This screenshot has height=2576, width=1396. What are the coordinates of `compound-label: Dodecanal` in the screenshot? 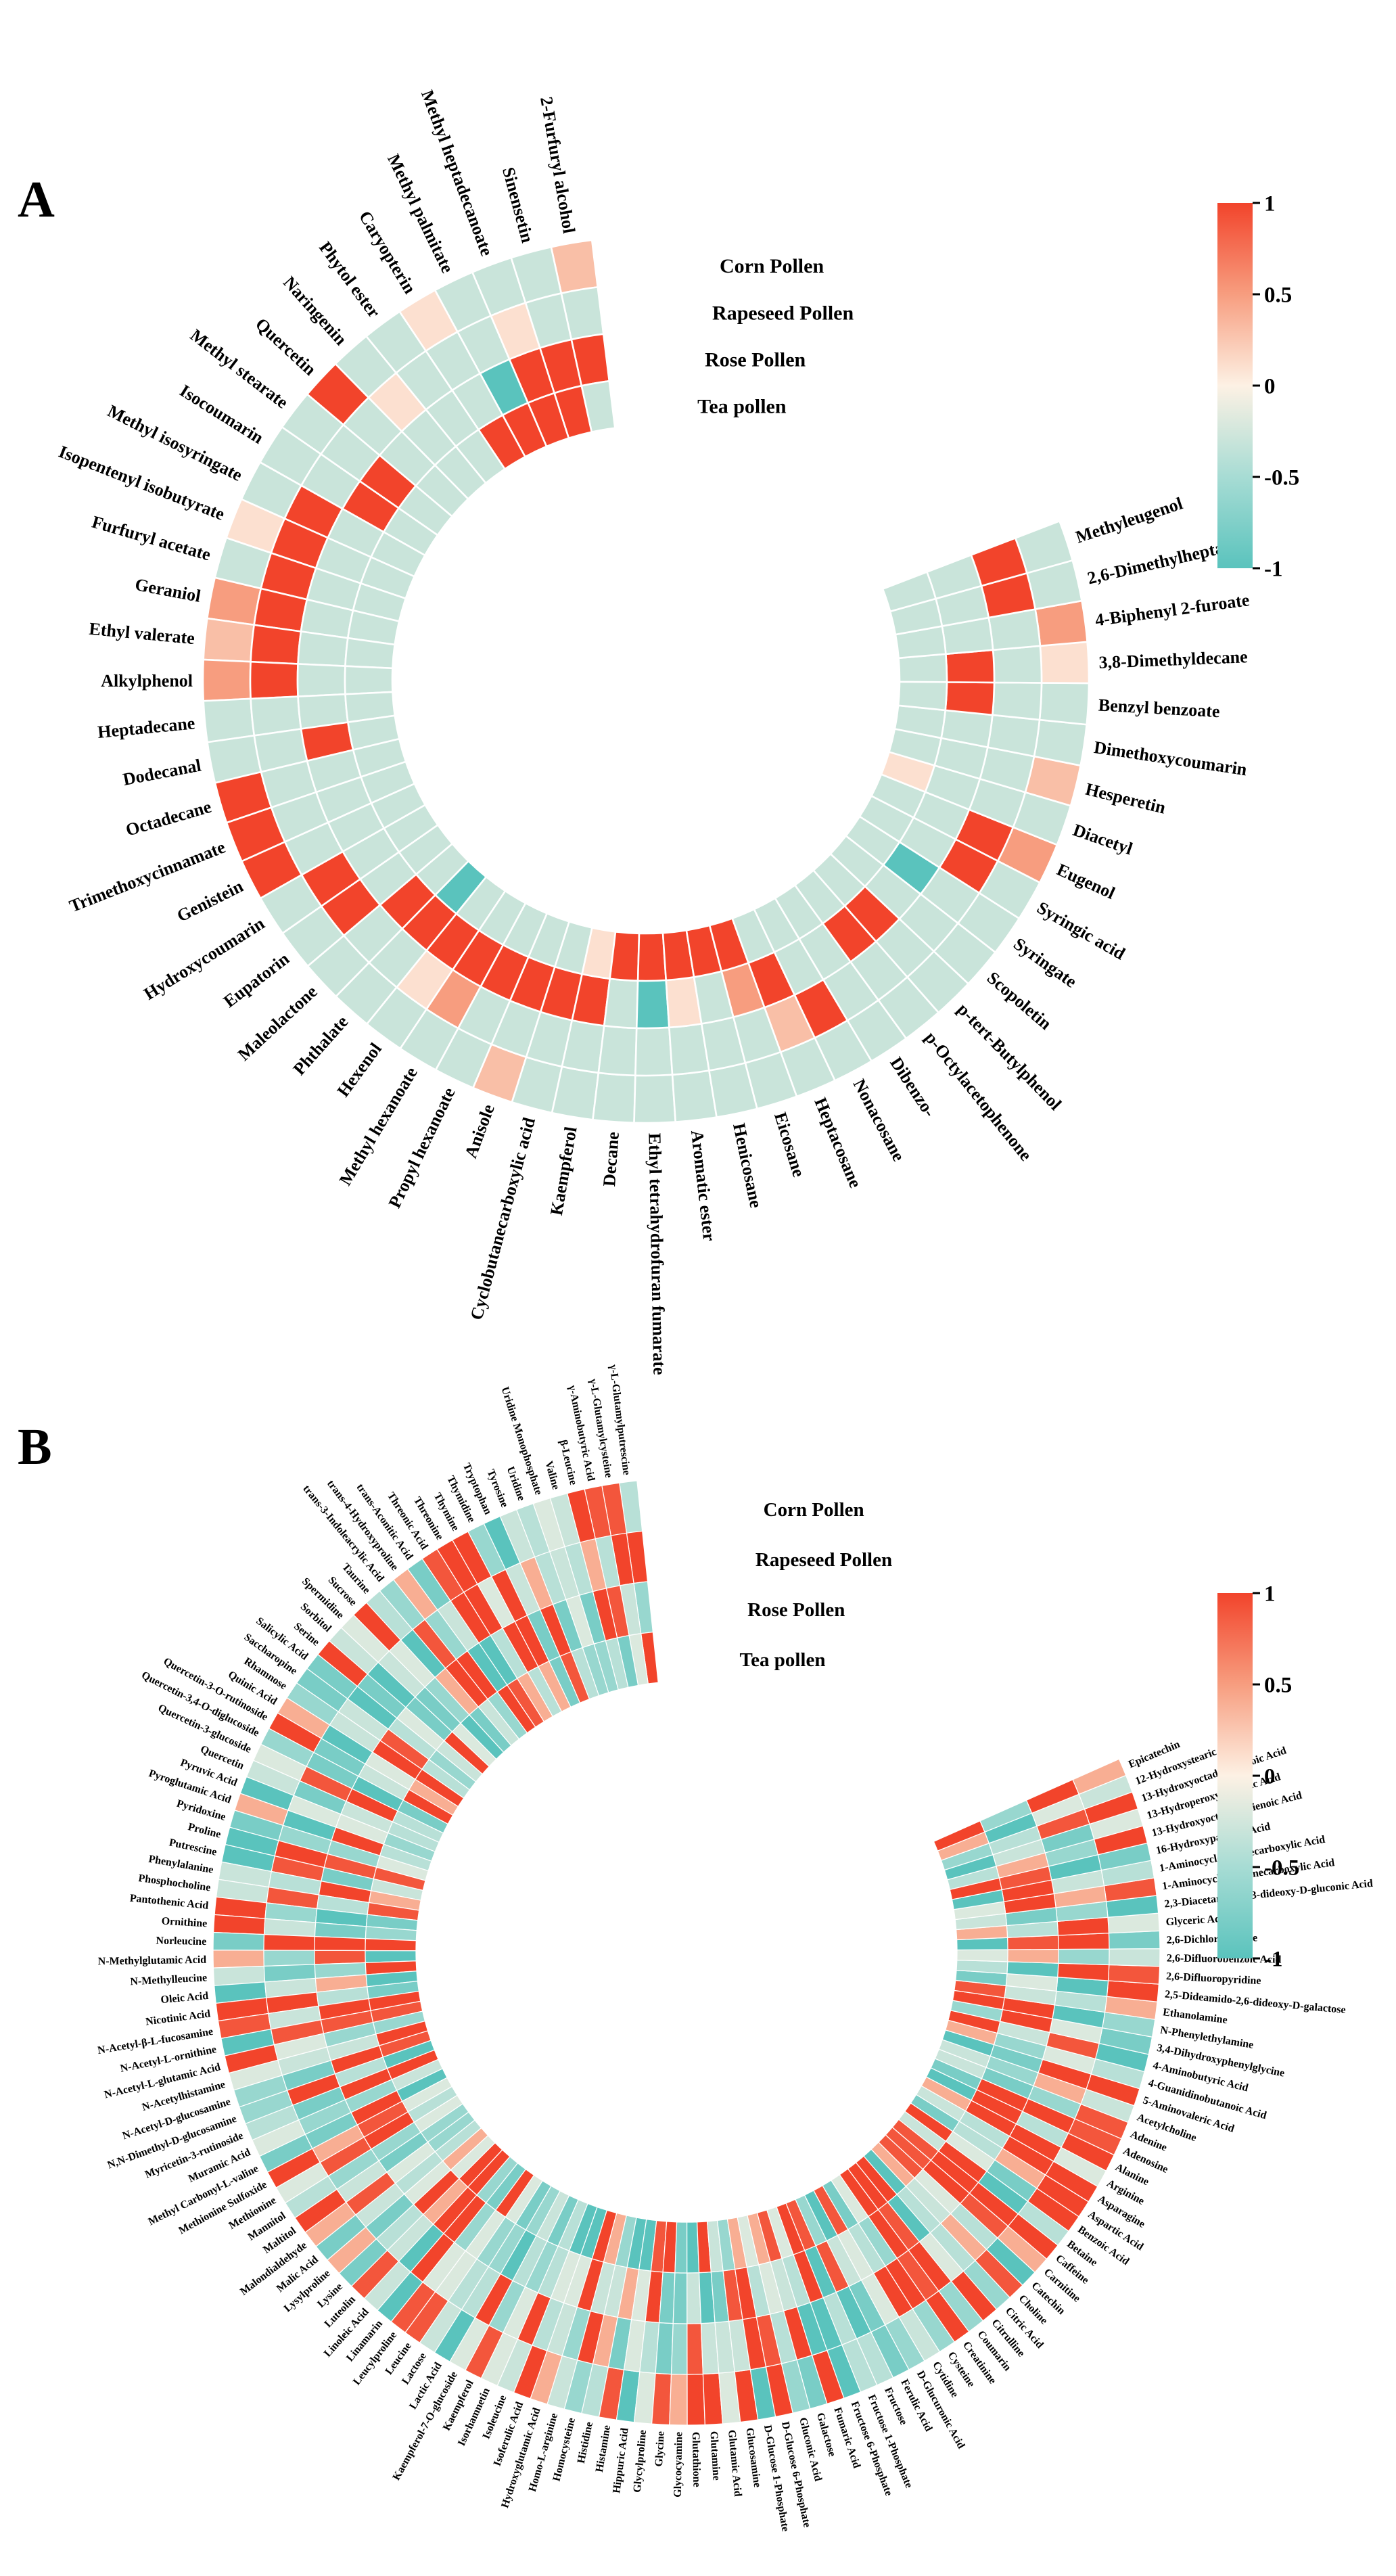 It's located at (161, 772).